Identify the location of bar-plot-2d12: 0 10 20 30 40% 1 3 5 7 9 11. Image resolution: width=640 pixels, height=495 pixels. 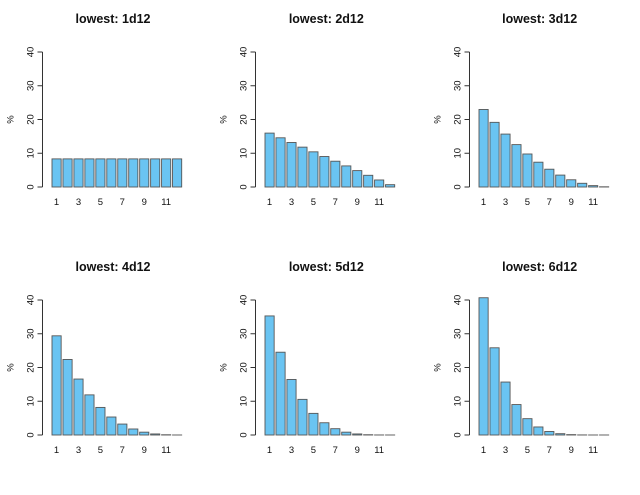
(307, 127).